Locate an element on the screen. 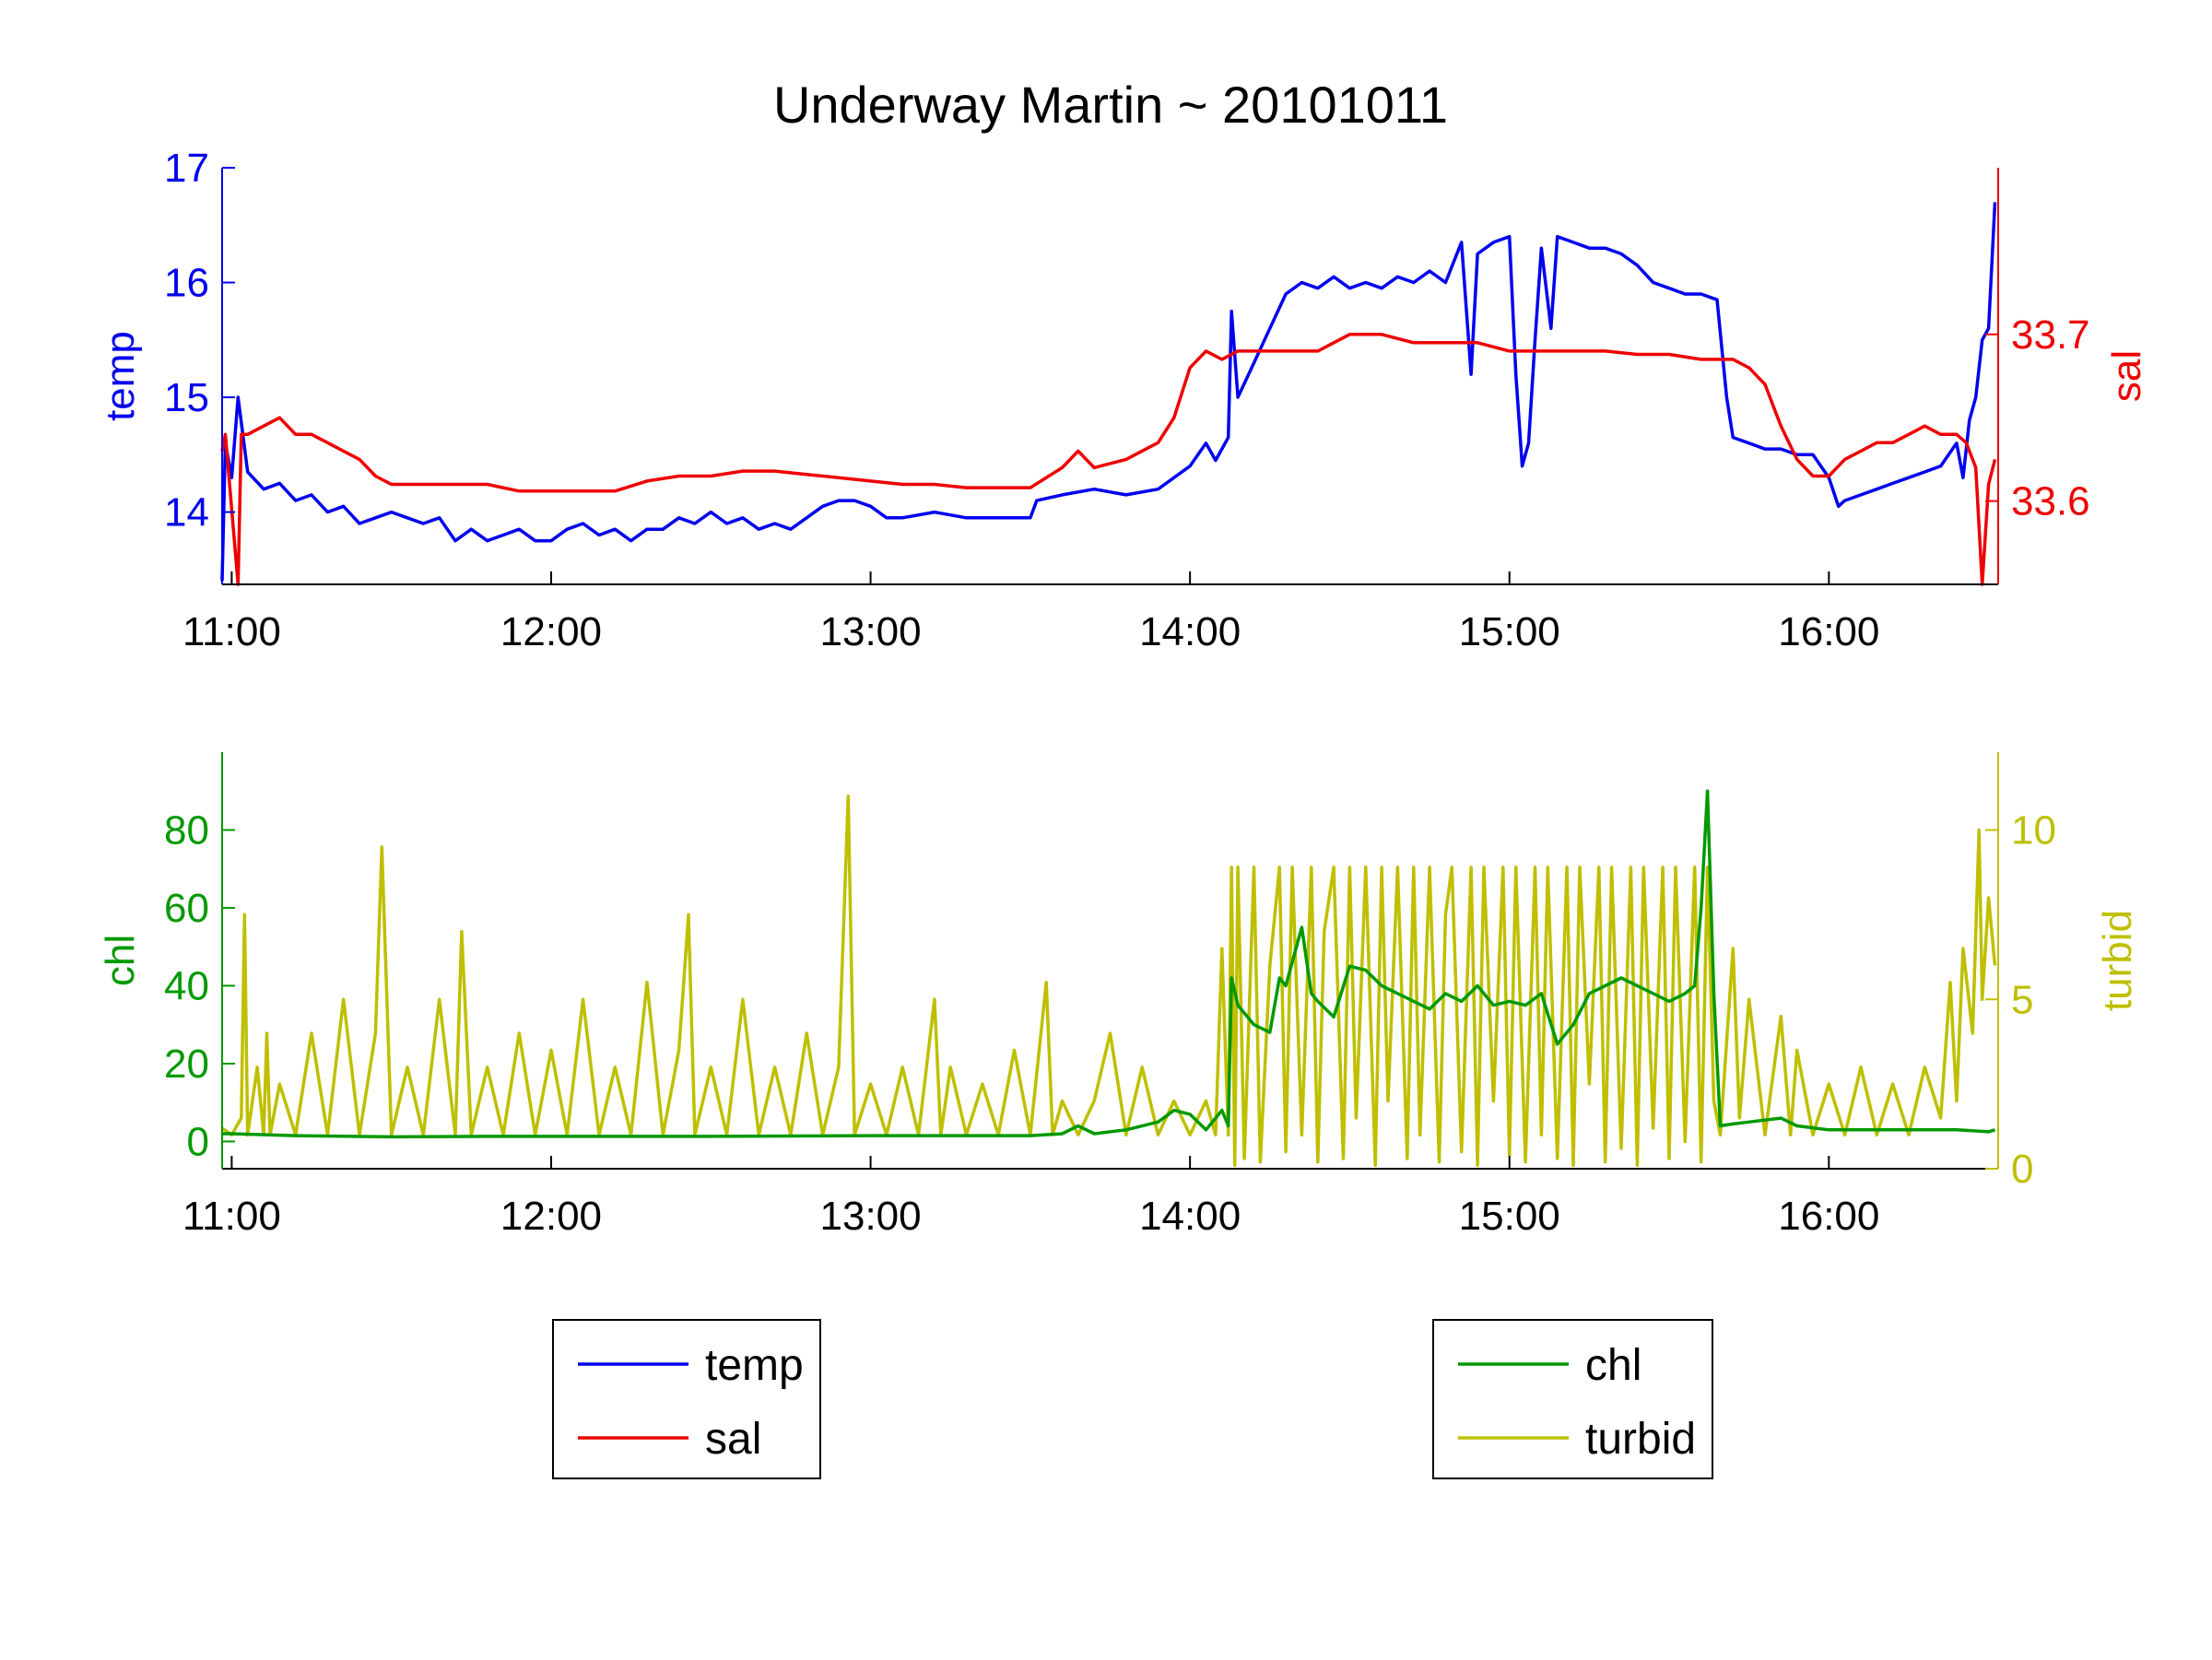 This screenshot has width=2212, height=1660. y-left-tick-label: 80 is located at coordinates (186, 830).